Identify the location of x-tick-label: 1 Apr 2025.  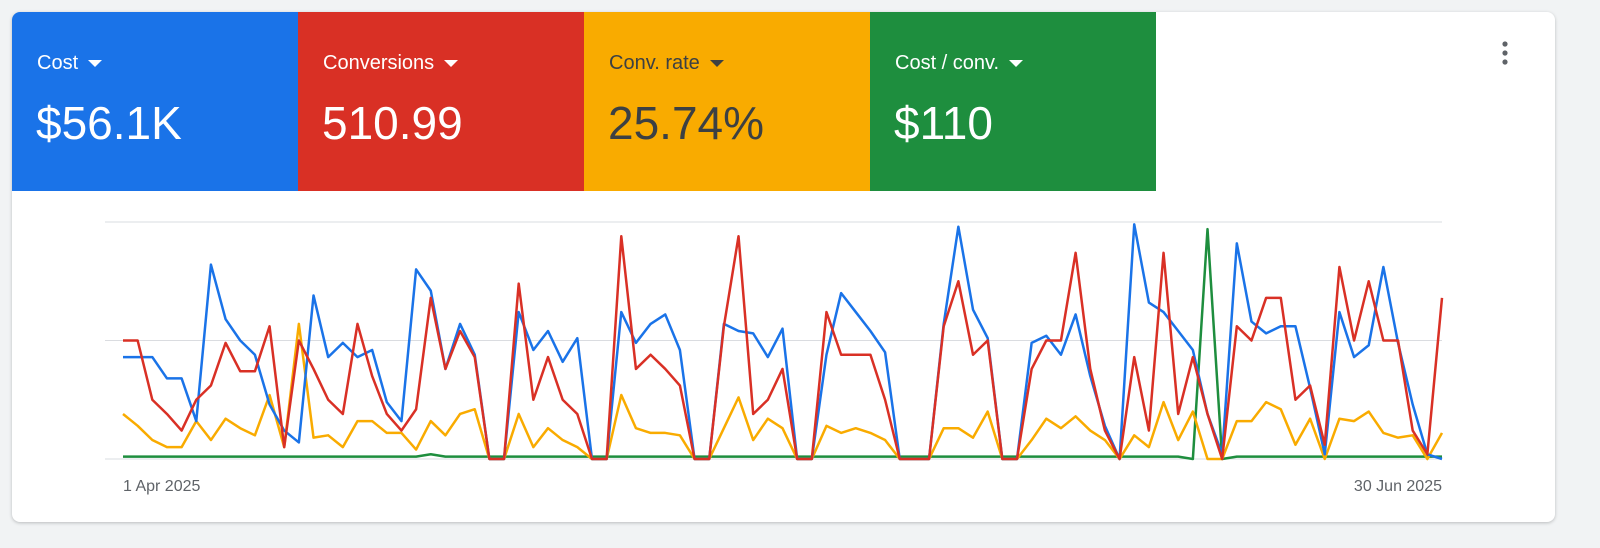
(162, 486).